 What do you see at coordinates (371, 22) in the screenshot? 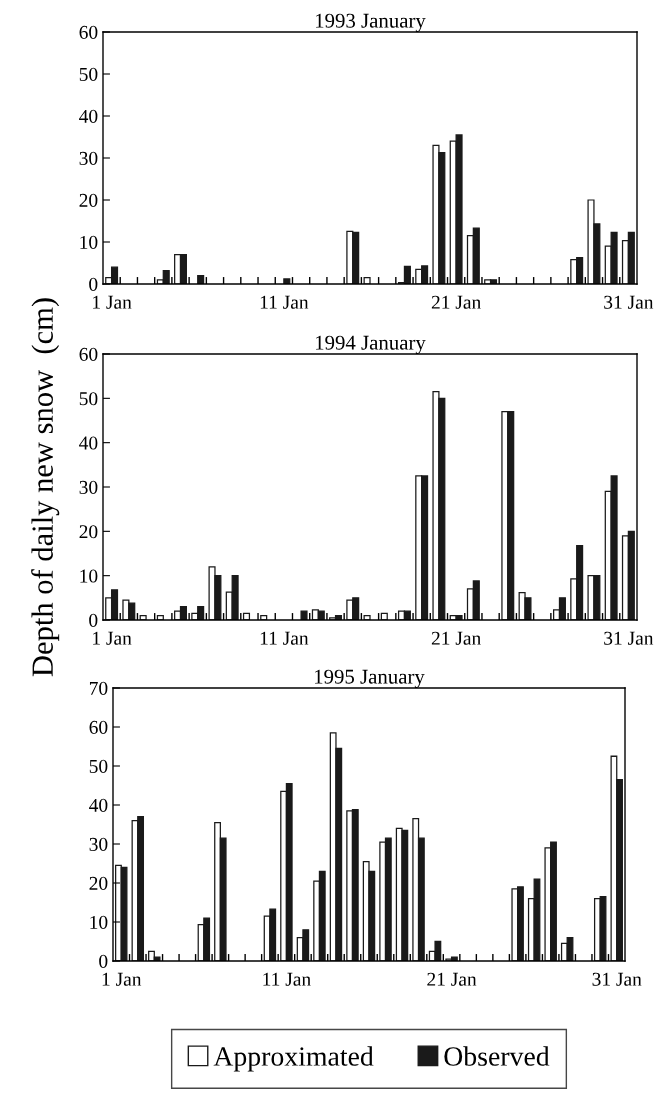
I see `chart-title: 1993 January` at bounding box center [371, 22].